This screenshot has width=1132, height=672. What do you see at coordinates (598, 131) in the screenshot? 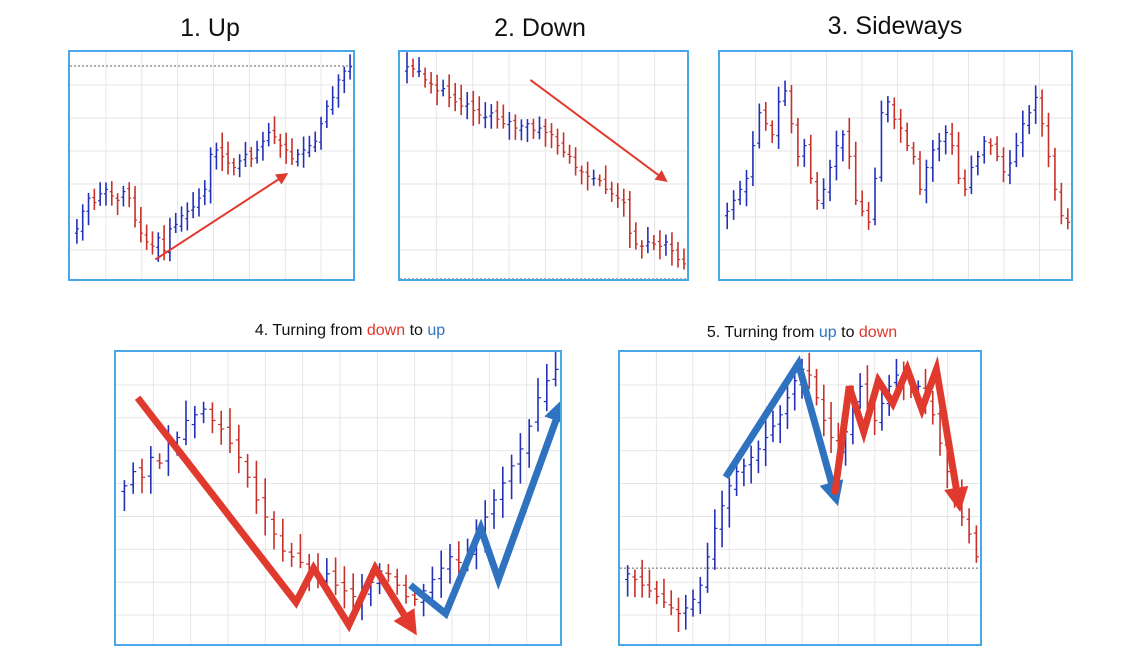
I see `trend-arrow` at bounding box center [598, 131].